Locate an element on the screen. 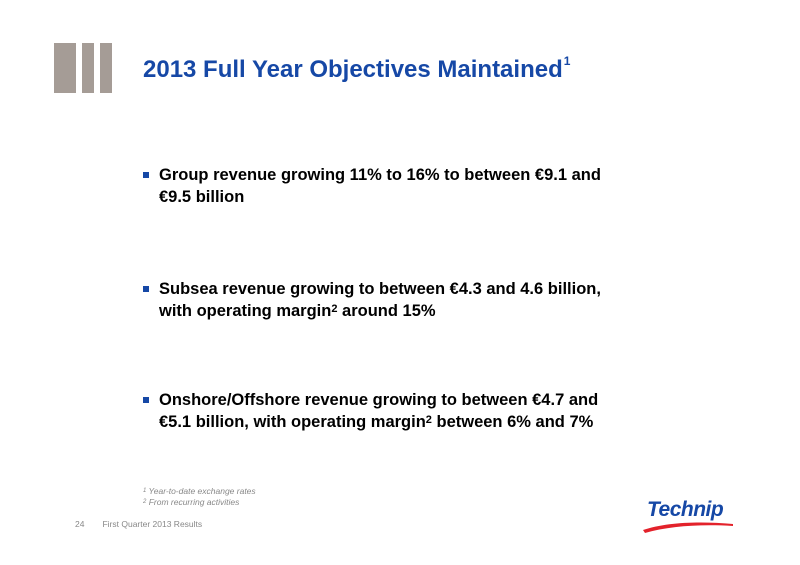 Image resolution: width=800 pixels, height=565 pixels. title-text: 2013 Full Year Objectives Maintained is located at coordinates (353, 69).